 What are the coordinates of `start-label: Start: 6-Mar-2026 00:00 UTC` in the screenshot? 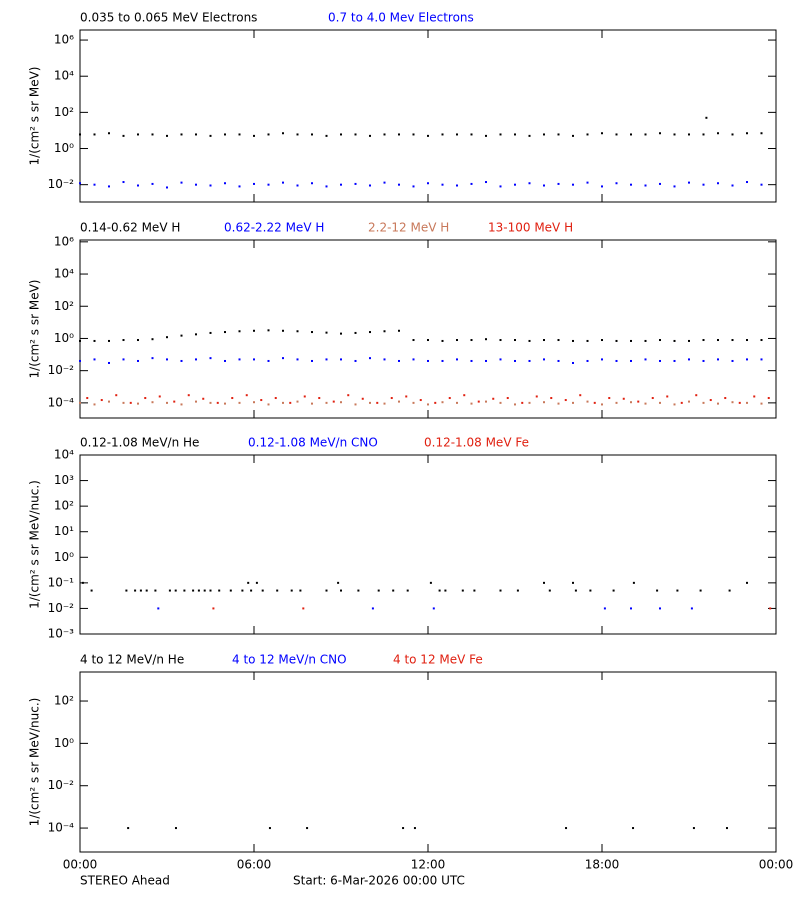 It's located at (379, 881).